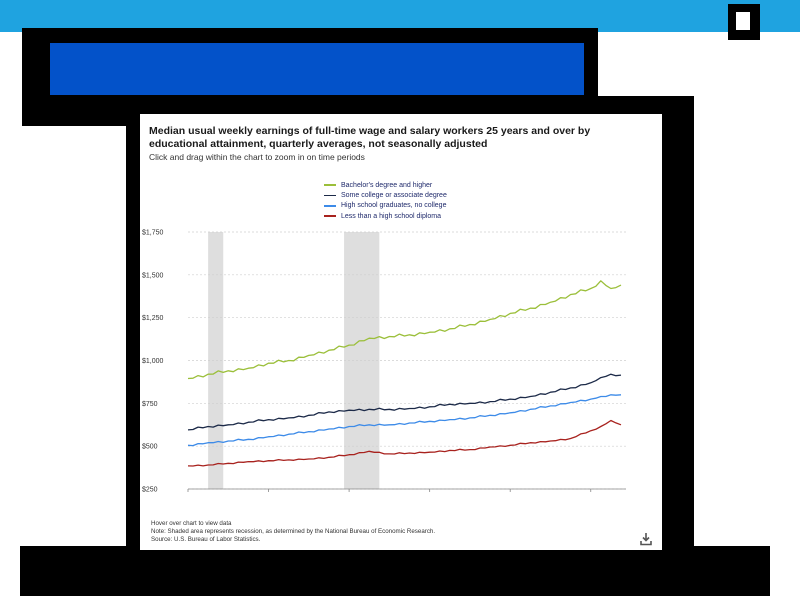 The image size is (800, 600). I want to click on legend-label: Less than a high school diploma, so click(391, 216).